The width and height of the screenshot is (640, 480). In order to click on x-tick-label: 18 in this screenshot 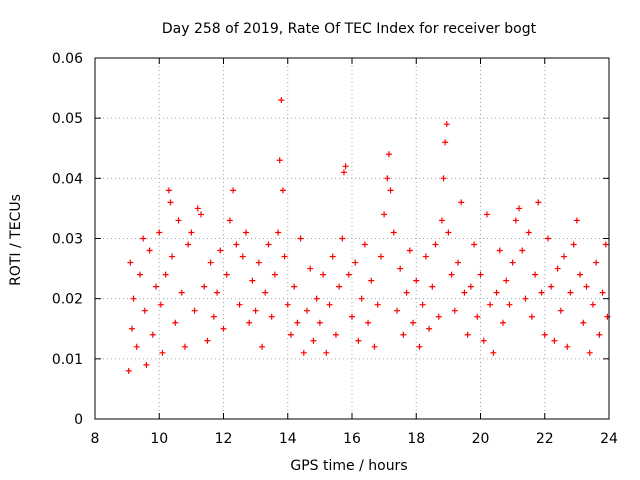, I will do `click(416, 439)`.